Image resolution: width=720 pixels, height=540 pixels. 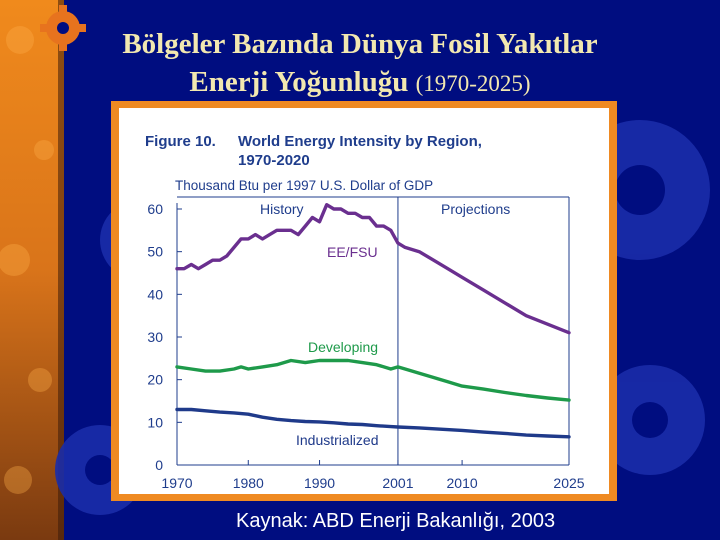 What do you see at coordinates (164, 337) in the screenshot?
I see `y-axis-ticks: 0 10 20 30 40 50 60` at bounding box center [164, 337].